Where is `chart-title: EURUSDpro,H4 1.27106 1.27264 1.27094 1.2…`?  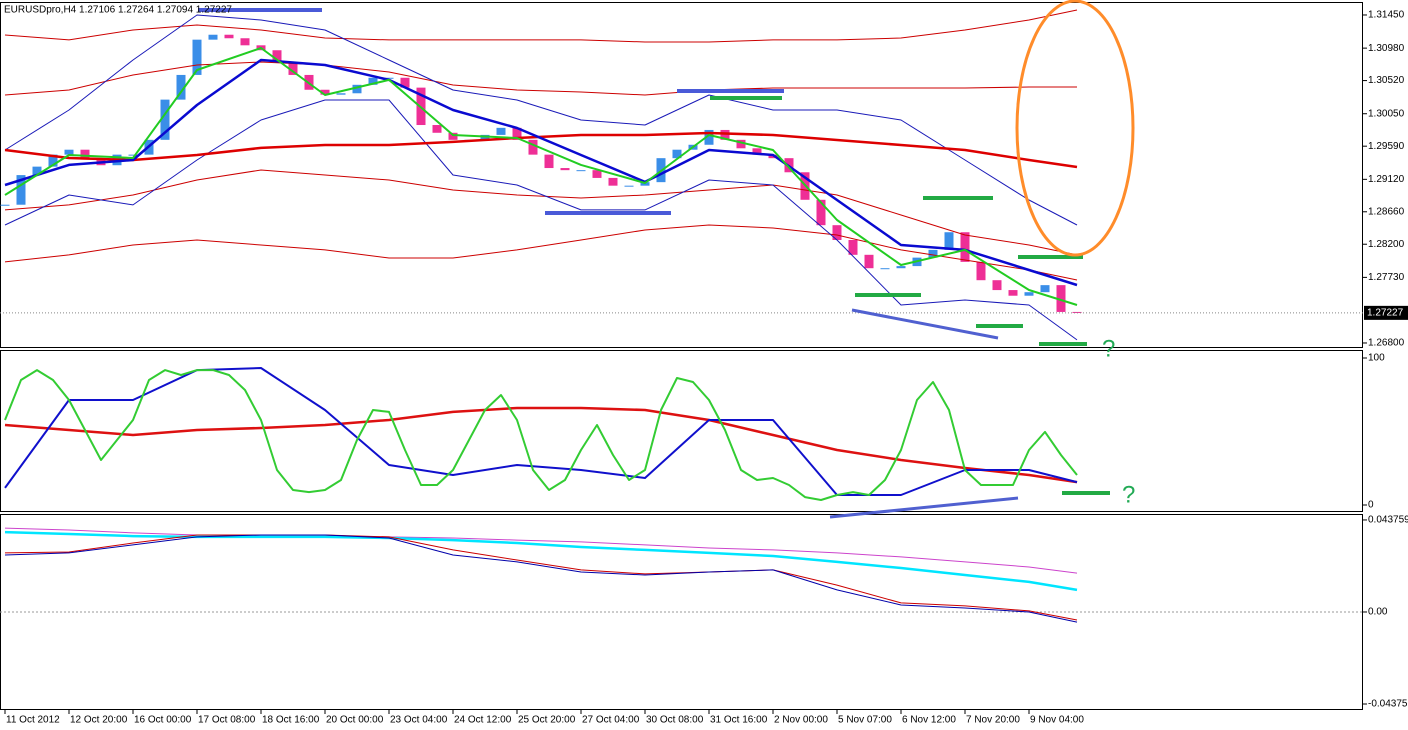 chart-title: EURUSDpro,H4 1.27106 1.27264 1.27094 1.2… is located at coordinates (118, 10).